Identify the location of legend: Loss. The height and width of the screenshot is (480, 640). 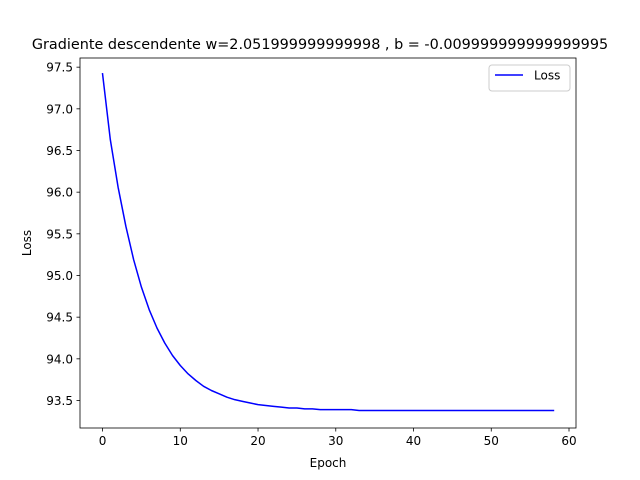
(529, 78).